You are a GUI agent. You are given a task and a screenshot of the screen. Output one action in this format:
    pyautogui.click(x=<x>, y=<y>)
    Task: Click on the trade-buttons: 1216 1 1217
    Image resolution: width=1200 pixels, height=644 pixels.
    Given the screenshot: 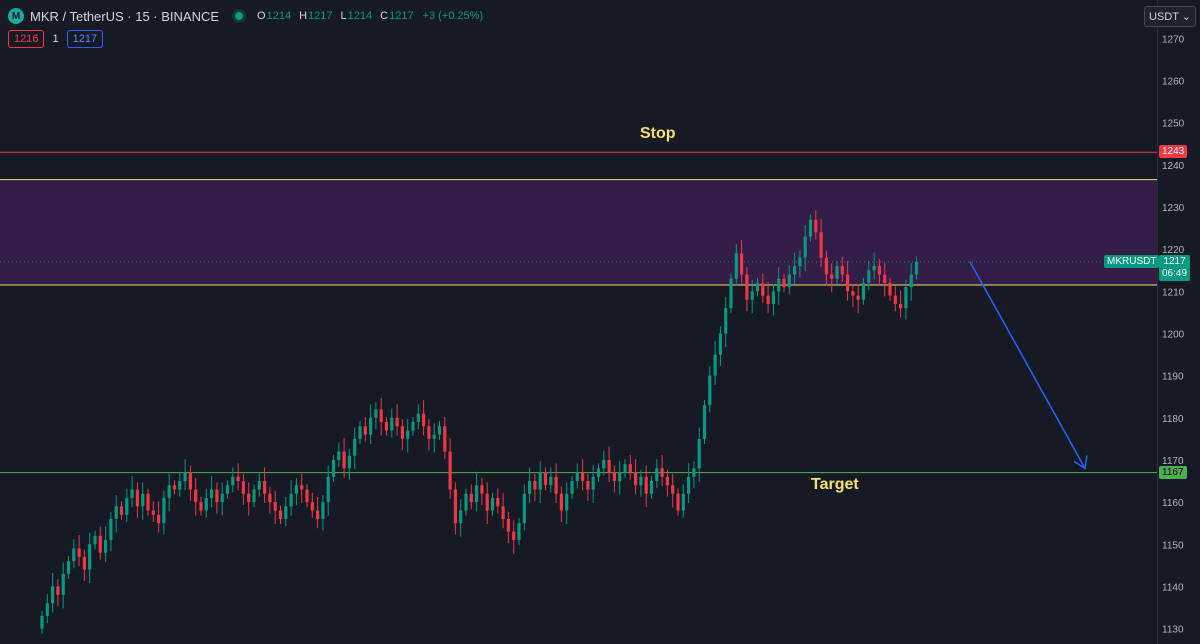 What is the action you would take?
    pyautogui.click(x=56, y=39)
    